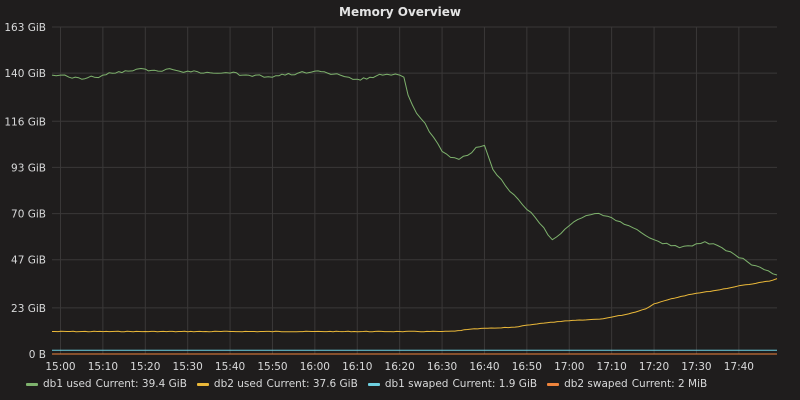 Image resolution: width=800 pixels, height=400 pixels. I want to click on legend-current-value: Current: 37.6 GiB, so click(312, 384).